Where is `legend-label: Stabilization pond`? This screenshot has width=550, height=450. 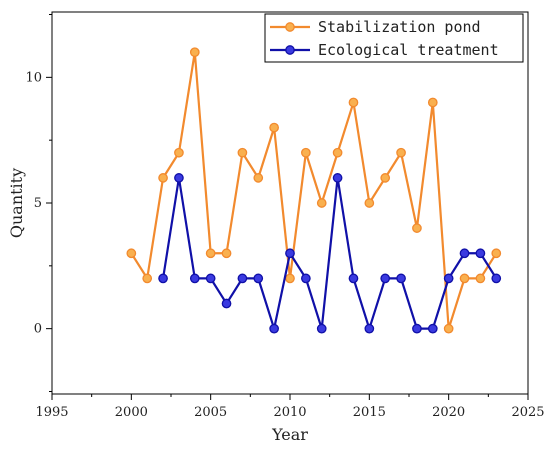
legend-label: Stabilization pond is located at coordinates (399, 27).